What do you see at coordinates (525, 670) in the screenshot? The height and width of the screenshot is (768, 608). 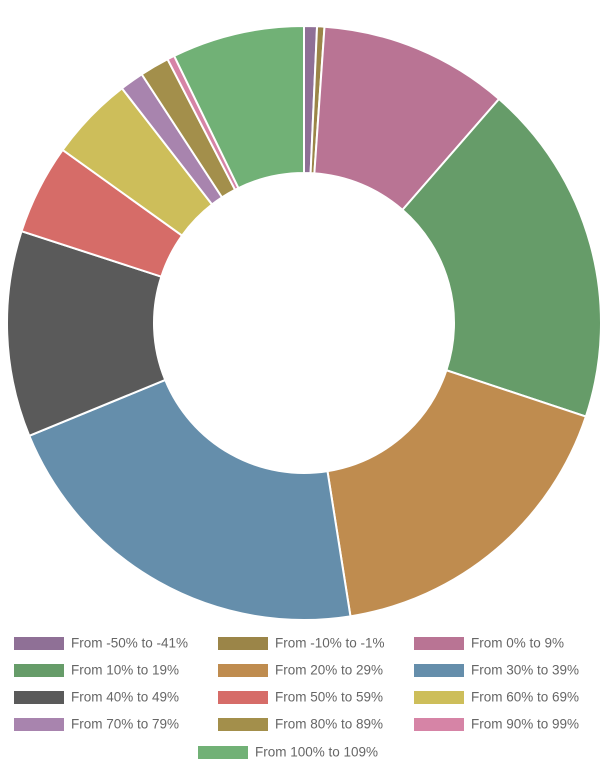 I see `legend-label: From 30% to 39%` at bounding box center [525, 670].